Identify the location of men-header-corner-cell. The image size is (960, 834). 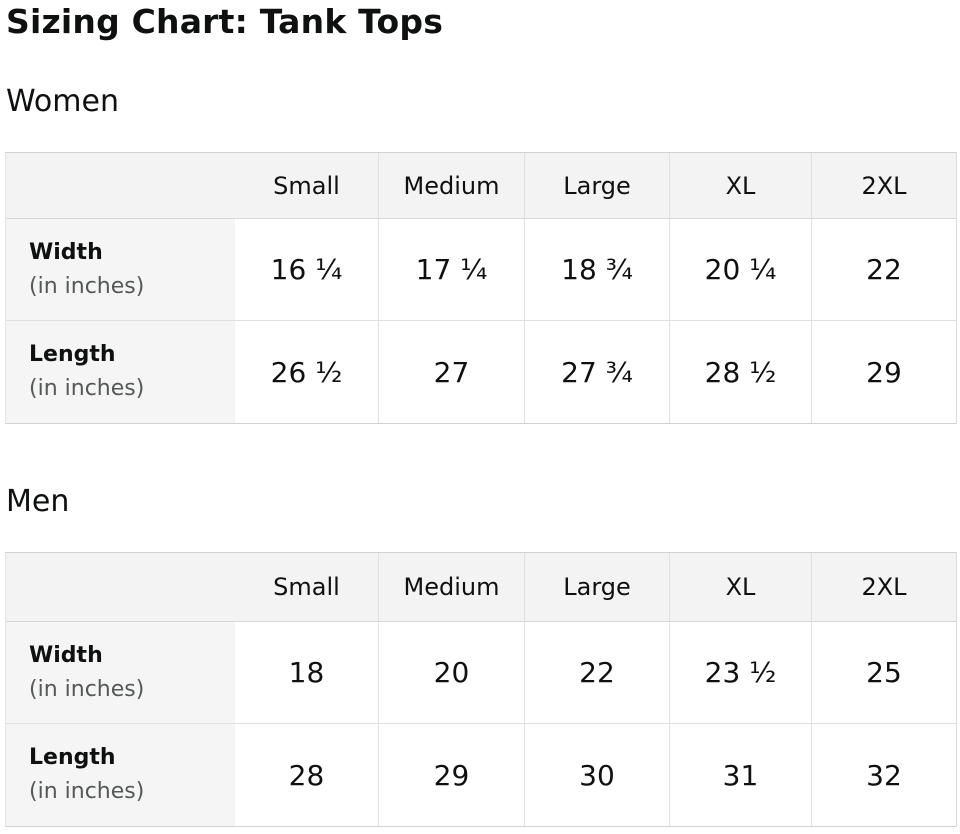
(120, 587).